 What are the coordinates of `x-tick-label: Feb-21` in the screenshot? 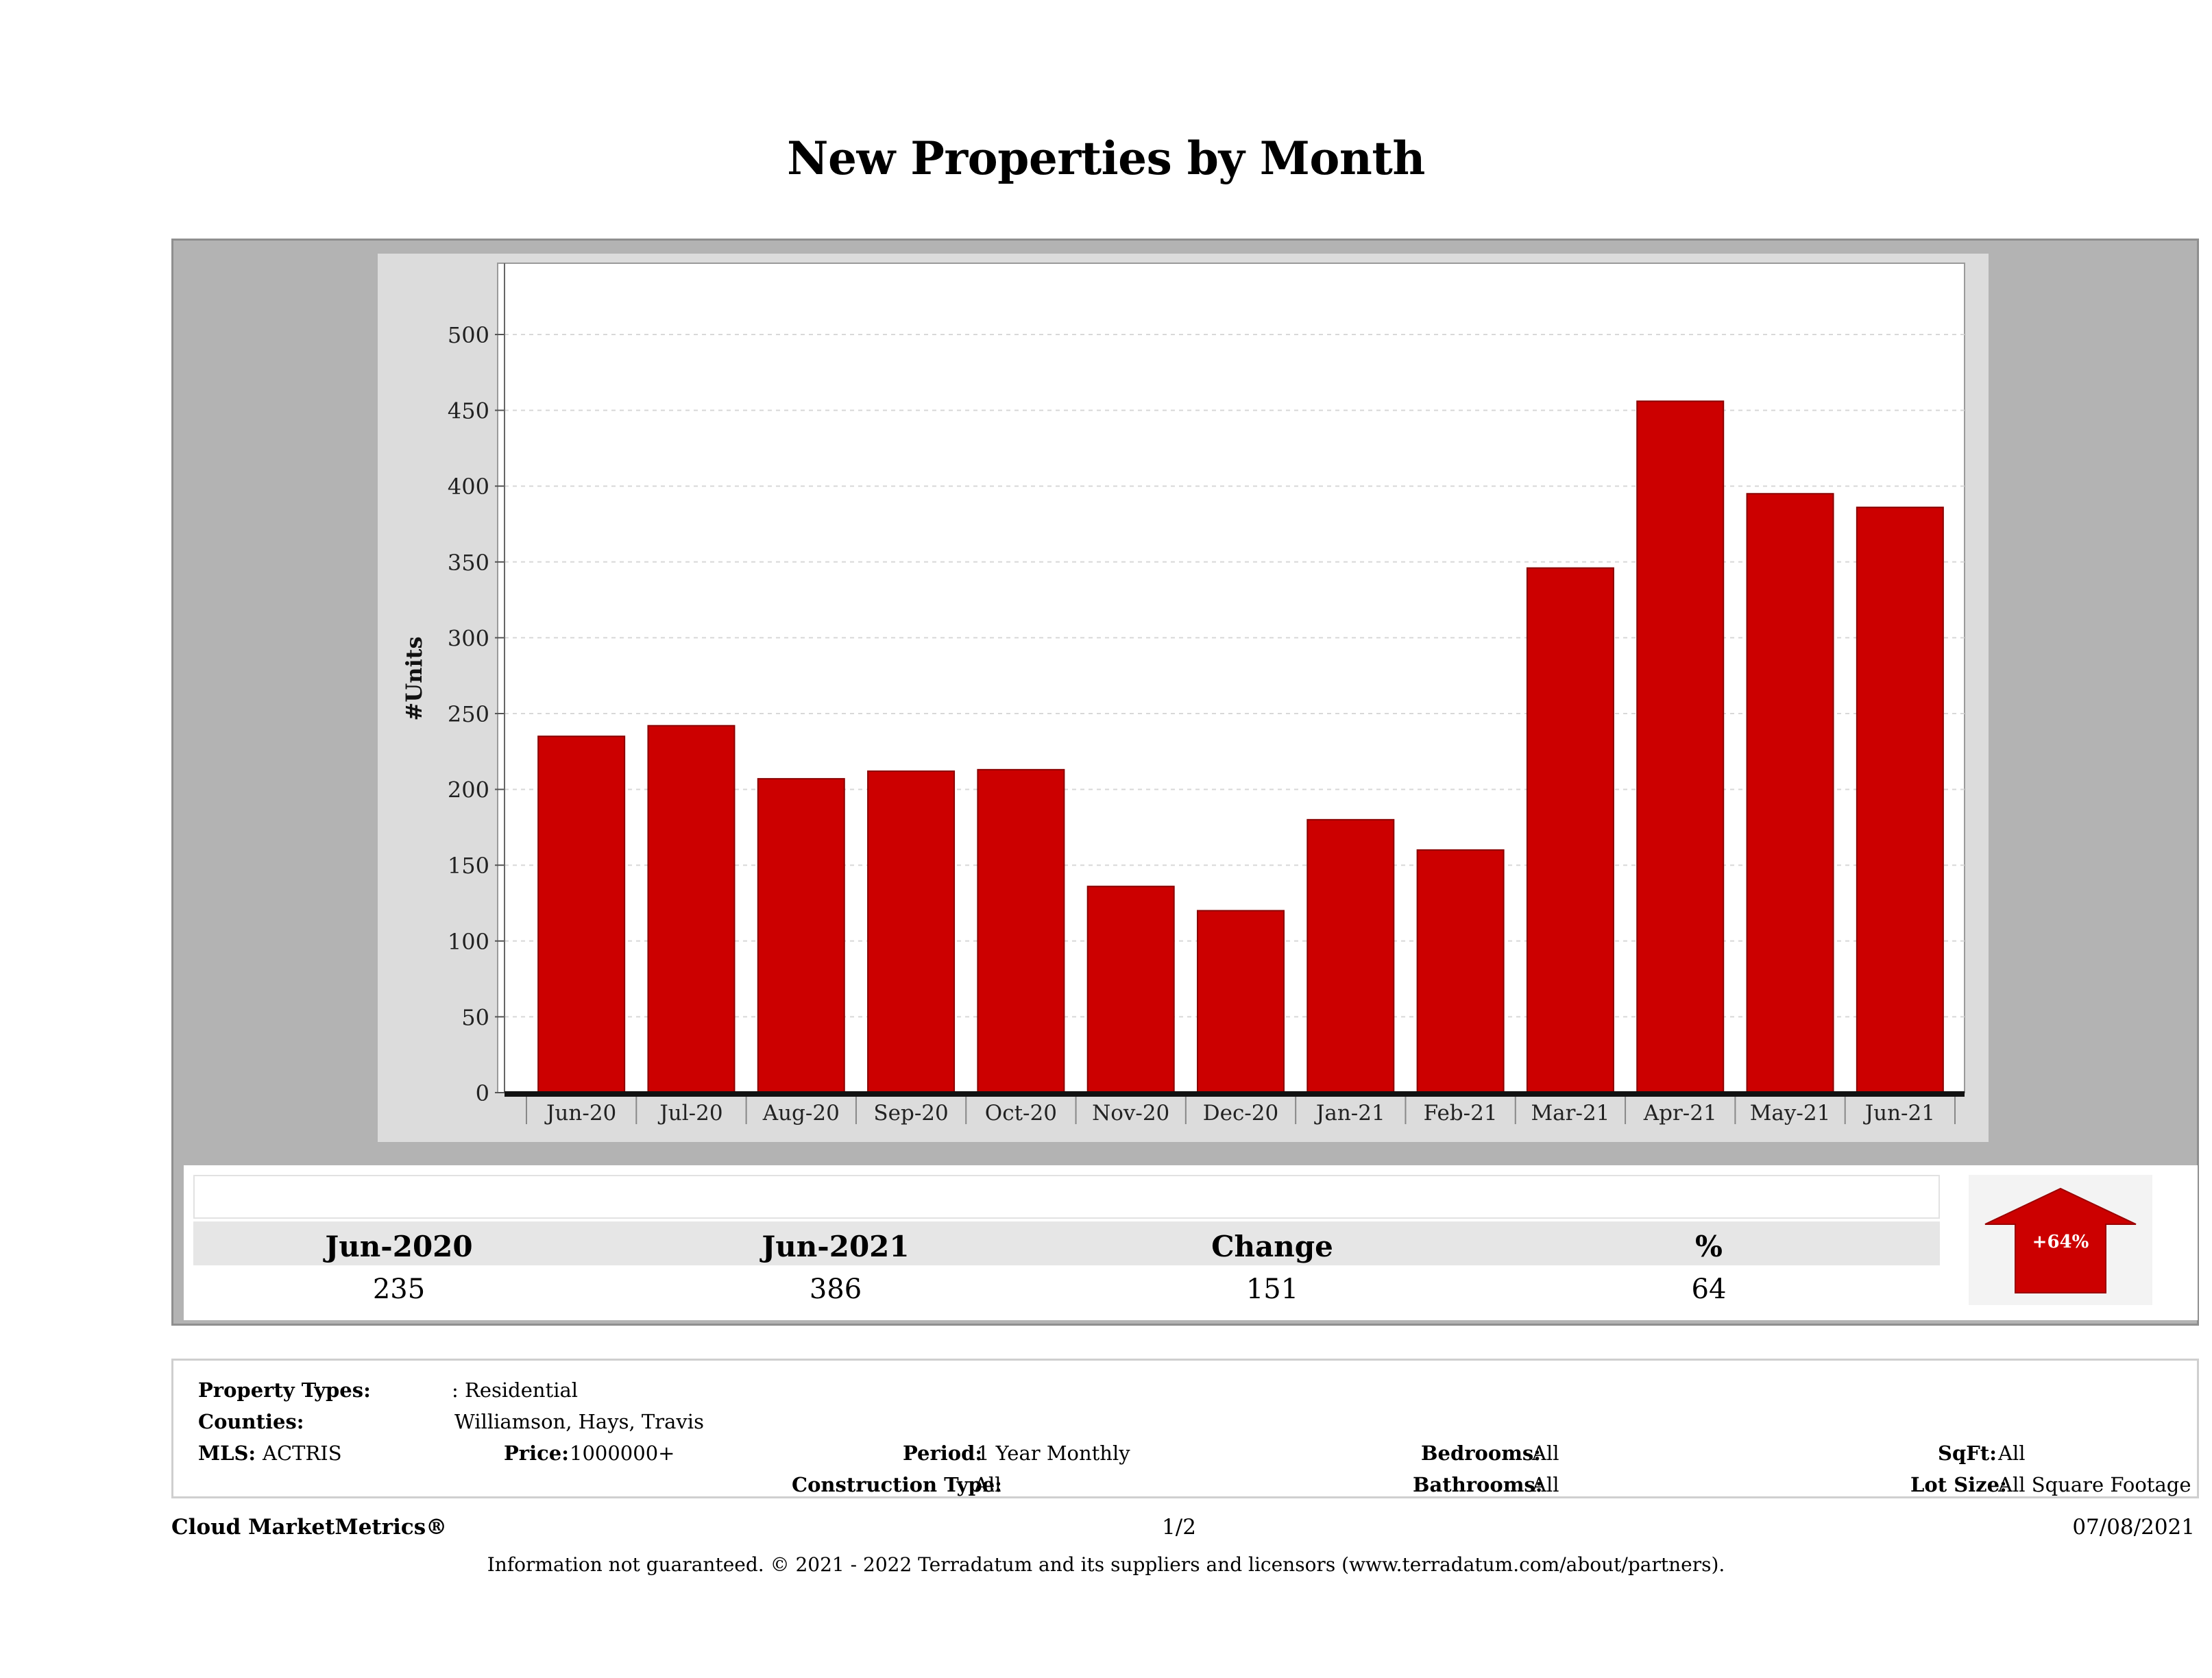 It's located at (1461, 1113).